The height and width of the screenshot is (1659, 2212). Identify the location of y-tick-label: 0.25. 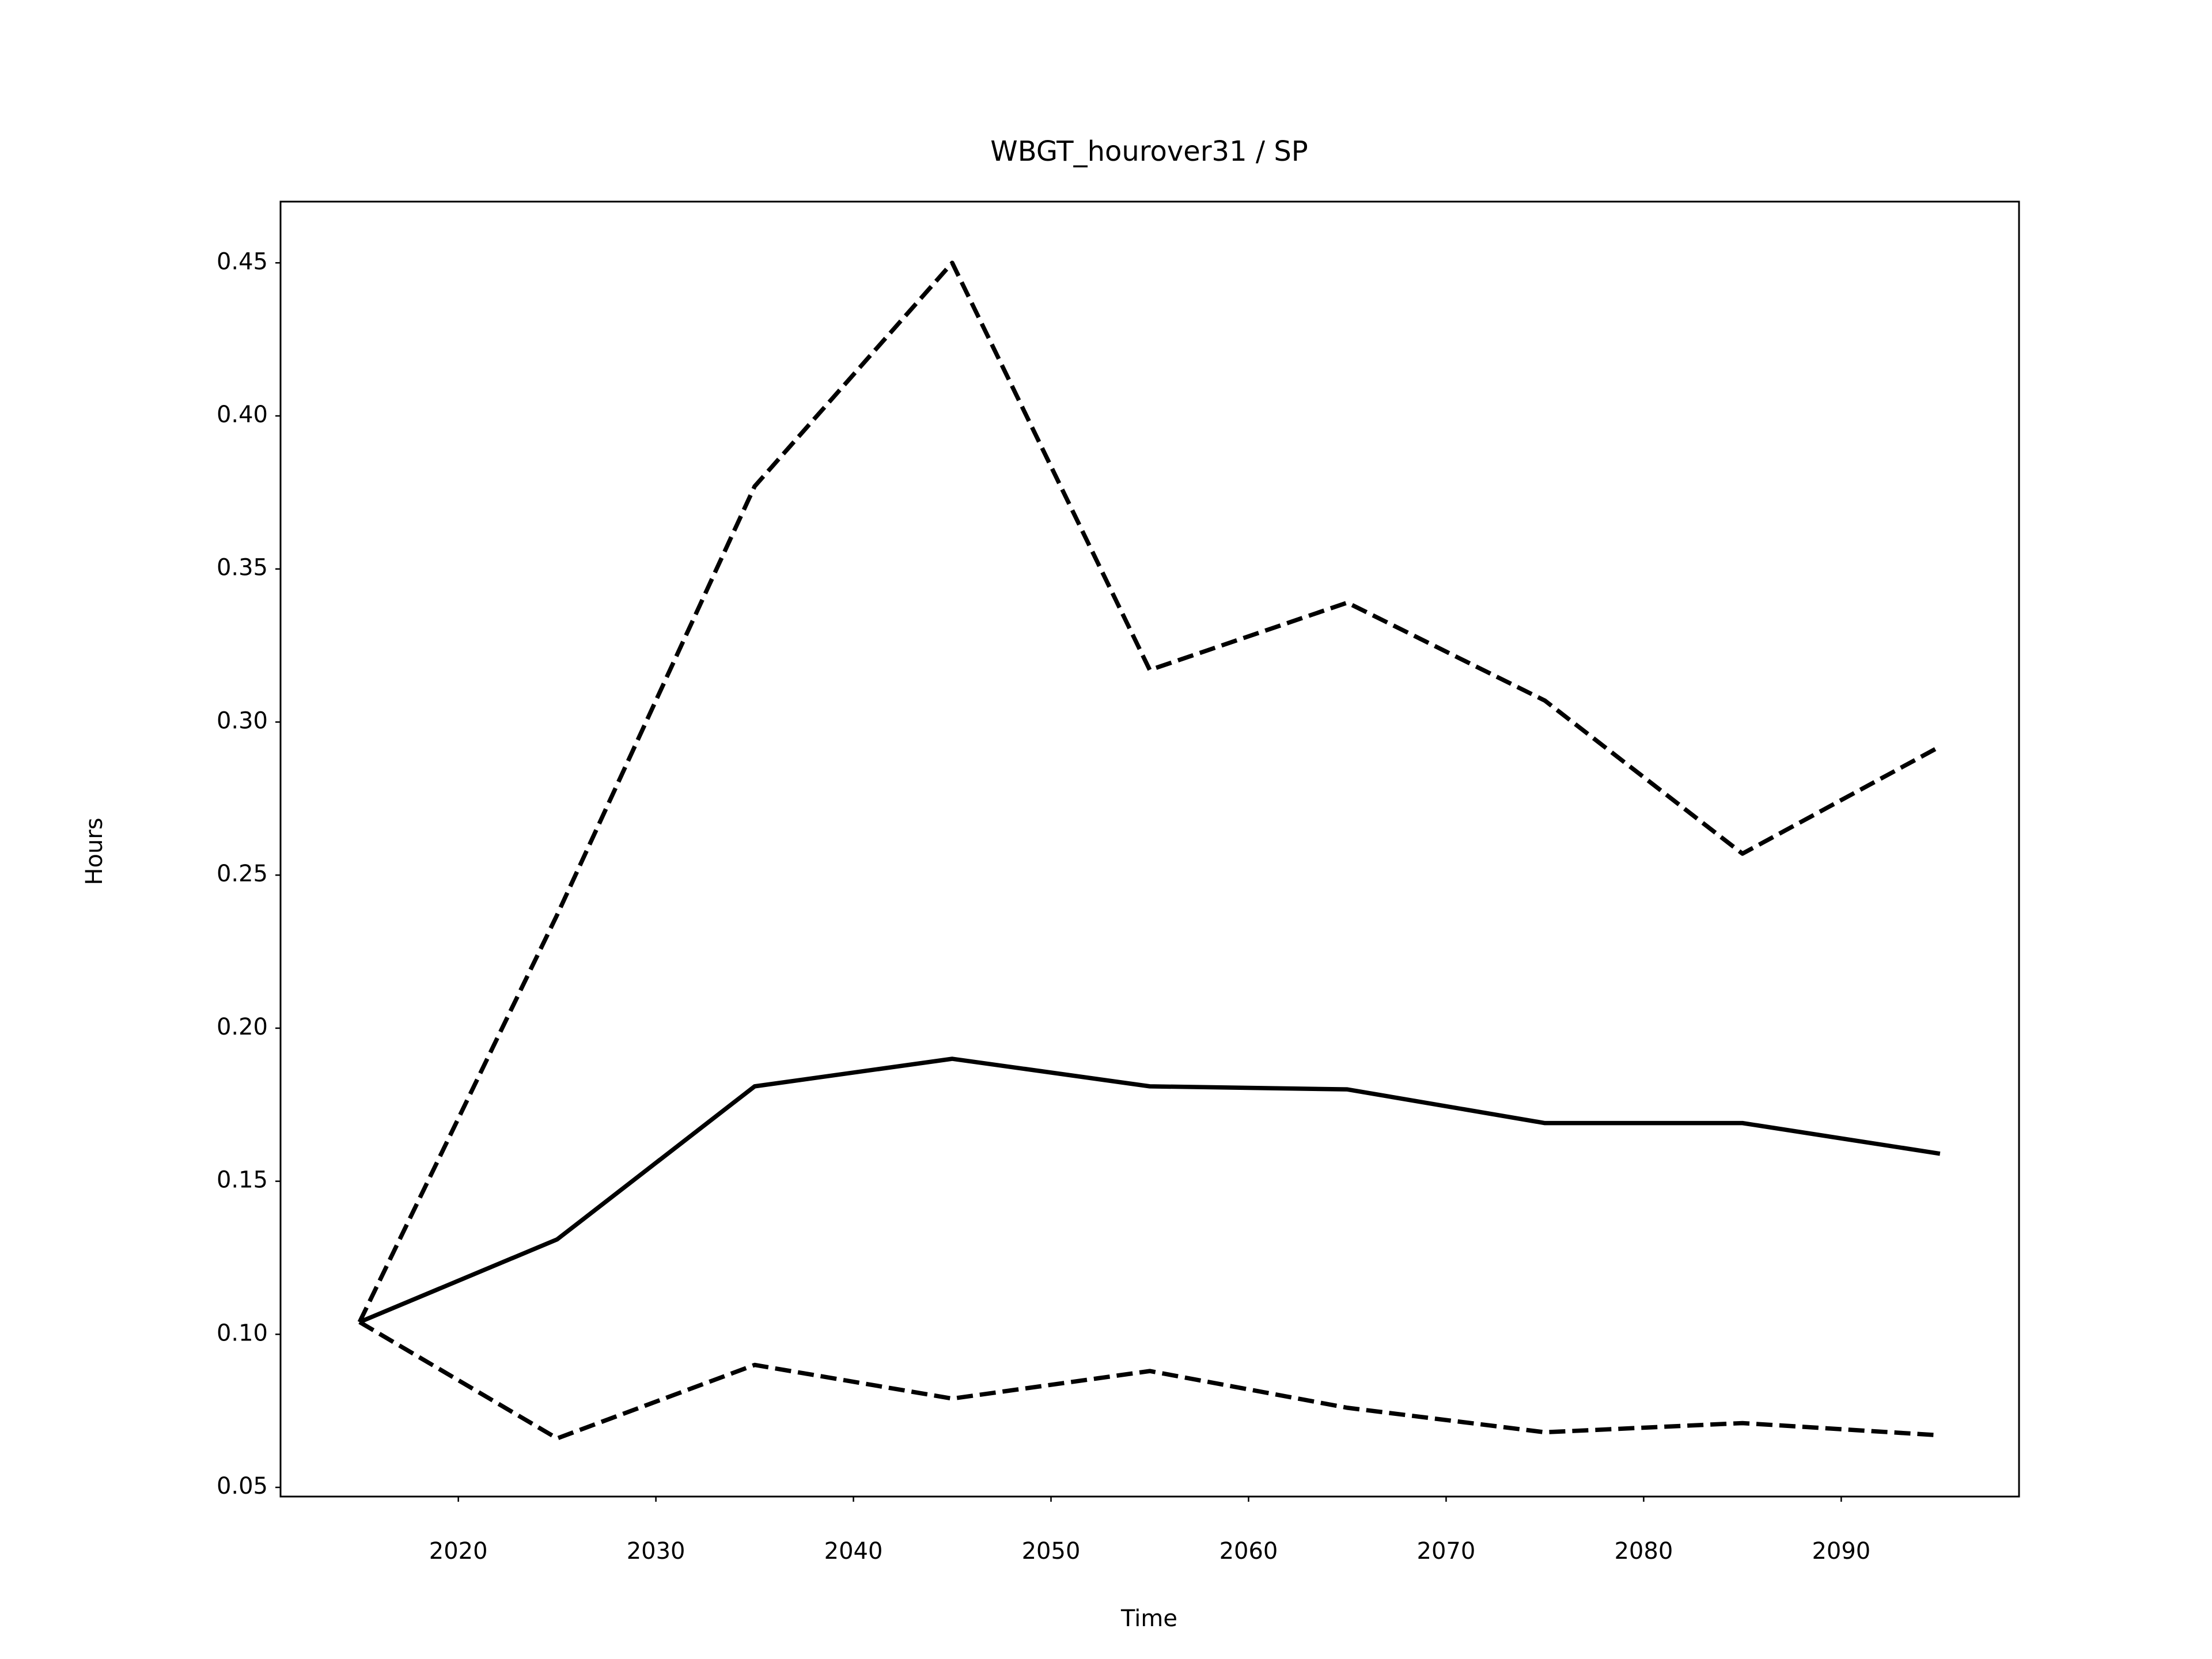
(242, 874).